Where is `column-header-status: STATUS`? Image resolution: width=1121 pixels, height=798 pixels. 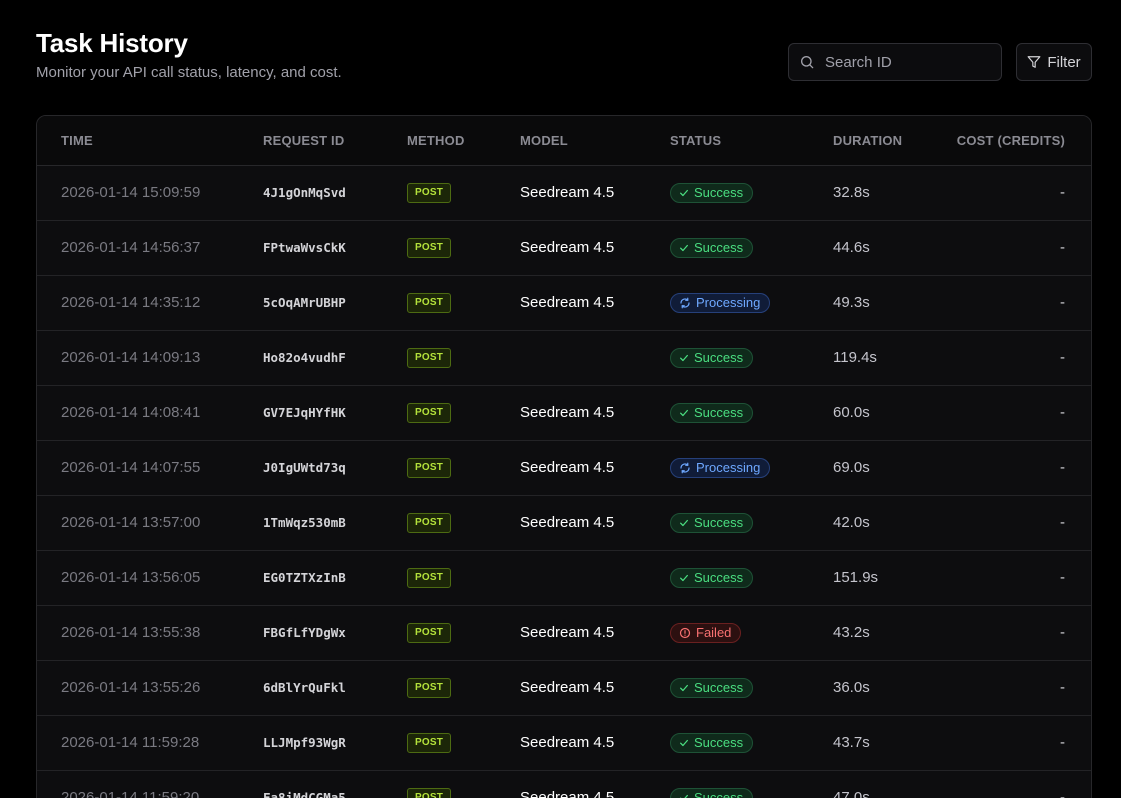 column-header-status: STATUS is located at coordinates (696, 140).